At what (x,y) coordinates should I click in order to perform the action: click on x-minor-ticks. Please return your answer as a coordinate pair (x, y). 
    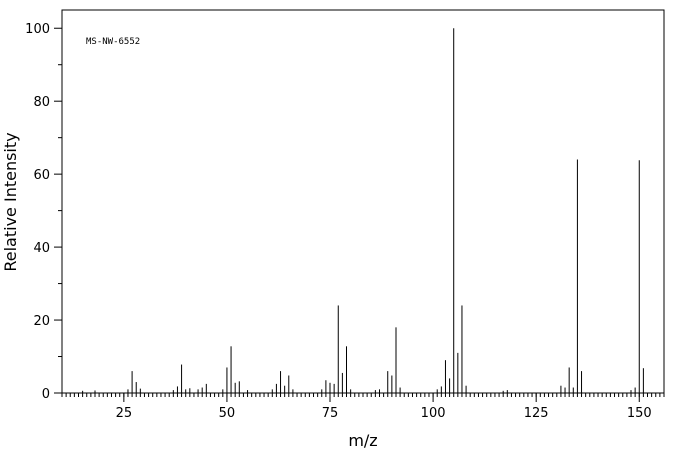
    Looking at the image, I should click on (363, 395).